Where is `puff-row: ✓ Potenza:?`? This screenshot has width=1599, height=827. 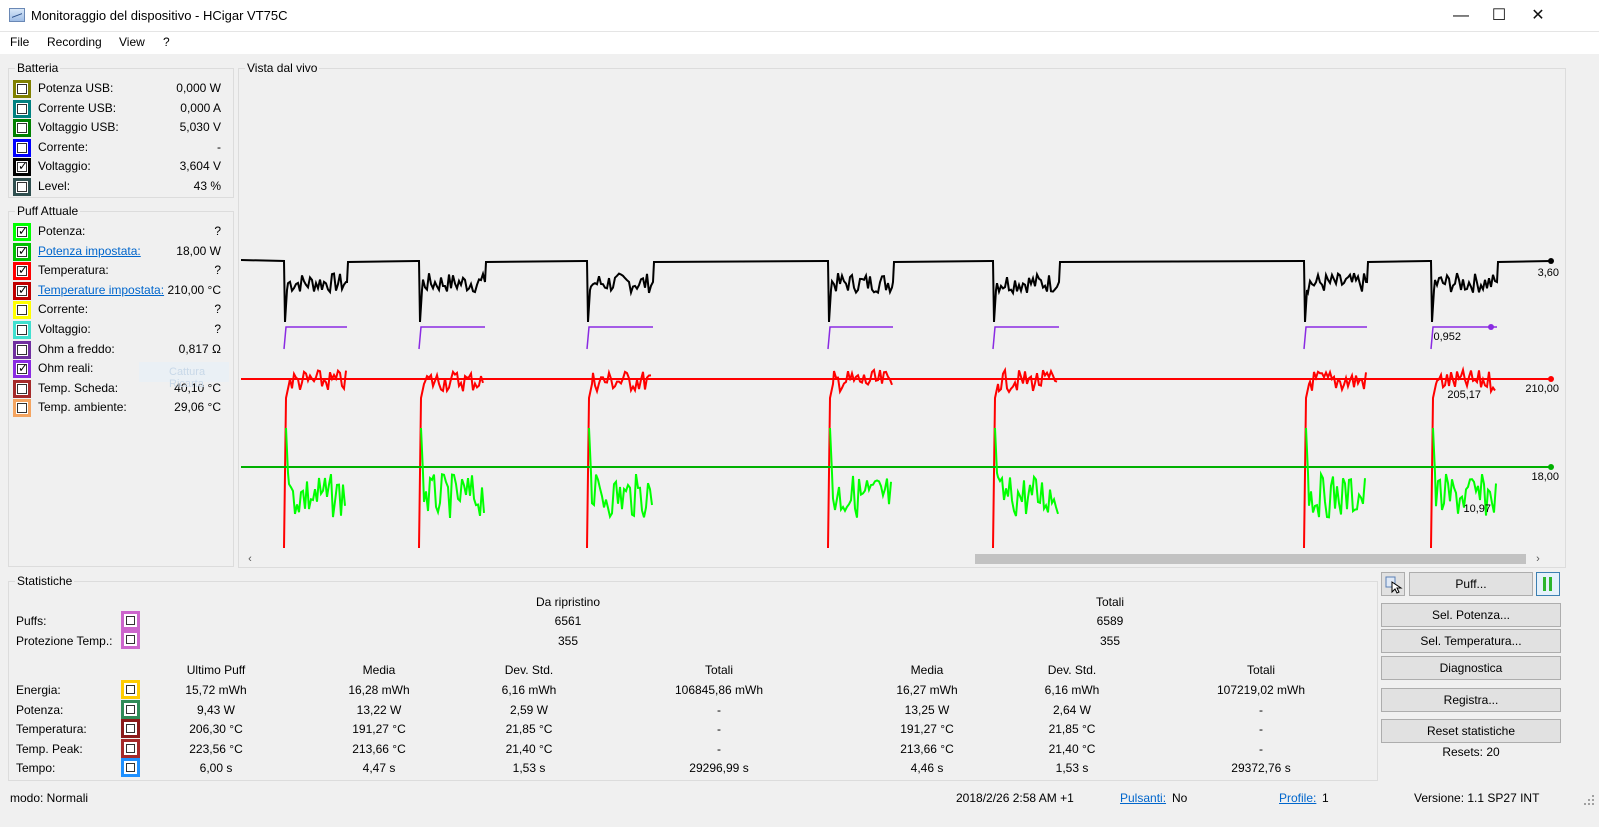 puff-row: ✓ Potenza:? is located at coordinates (121, 231).